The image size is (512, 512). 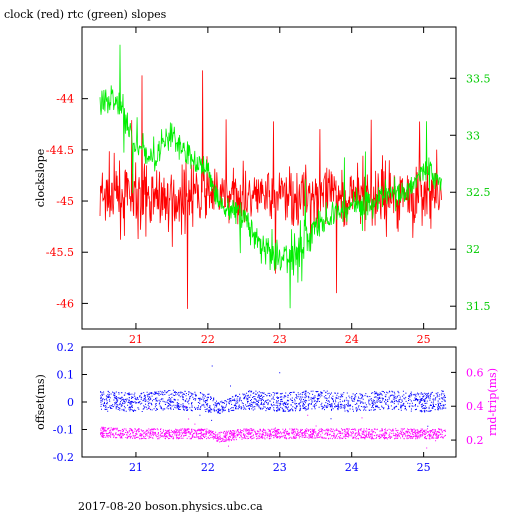 I want to click on offset-left-tick-label: -0.2, so click(x=63, y=457).